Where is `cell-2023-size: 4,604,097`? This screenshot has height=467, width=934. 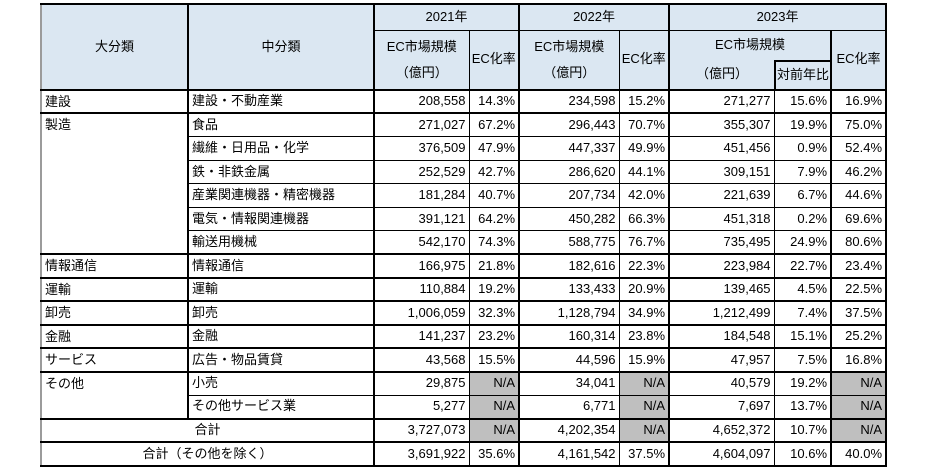 cell-2023-size: 4,604,097 is located at coordinates (721, 453).